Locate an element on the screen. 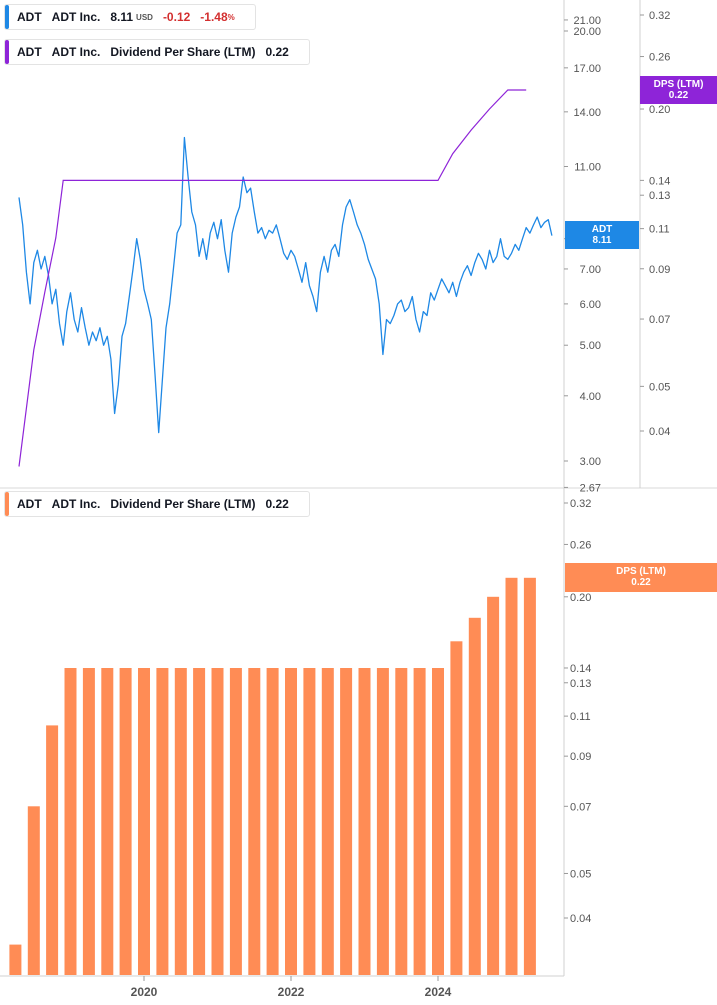  dps-bottom-tick-label: 0.20 is located at coordinates (580, 598).